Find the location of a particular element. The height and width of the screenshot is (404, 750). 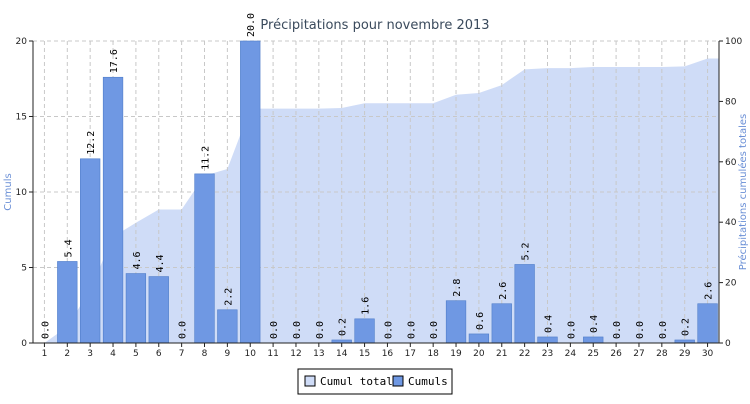

y-tick-label: 20 is located at coordinates (22, 42).